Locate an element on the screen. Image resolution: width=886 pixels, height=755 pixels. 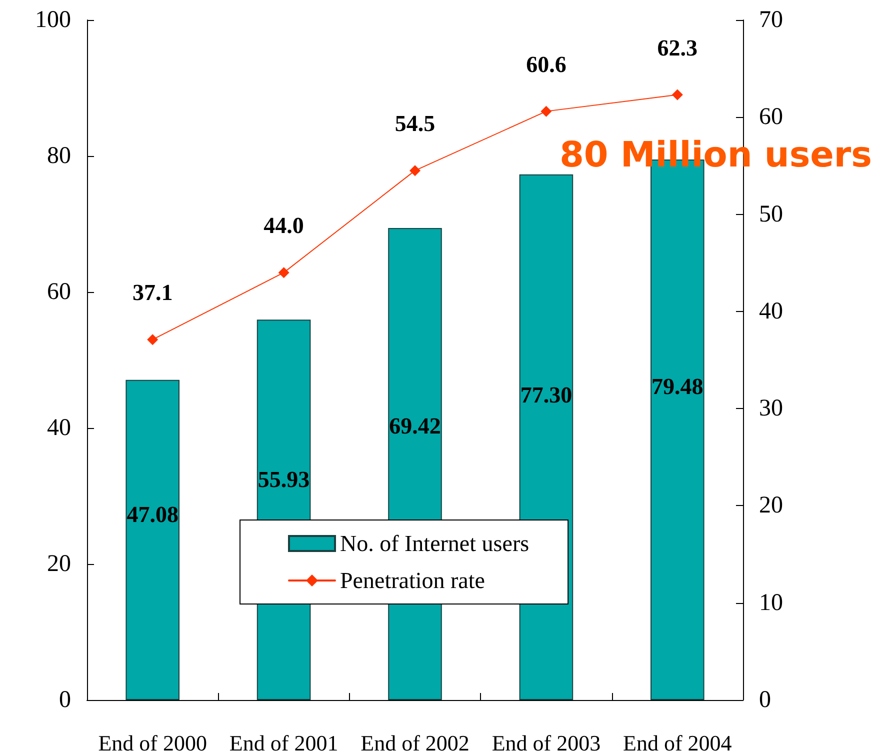
y2-tick-label: 10 is located at coordinates (771, 603).